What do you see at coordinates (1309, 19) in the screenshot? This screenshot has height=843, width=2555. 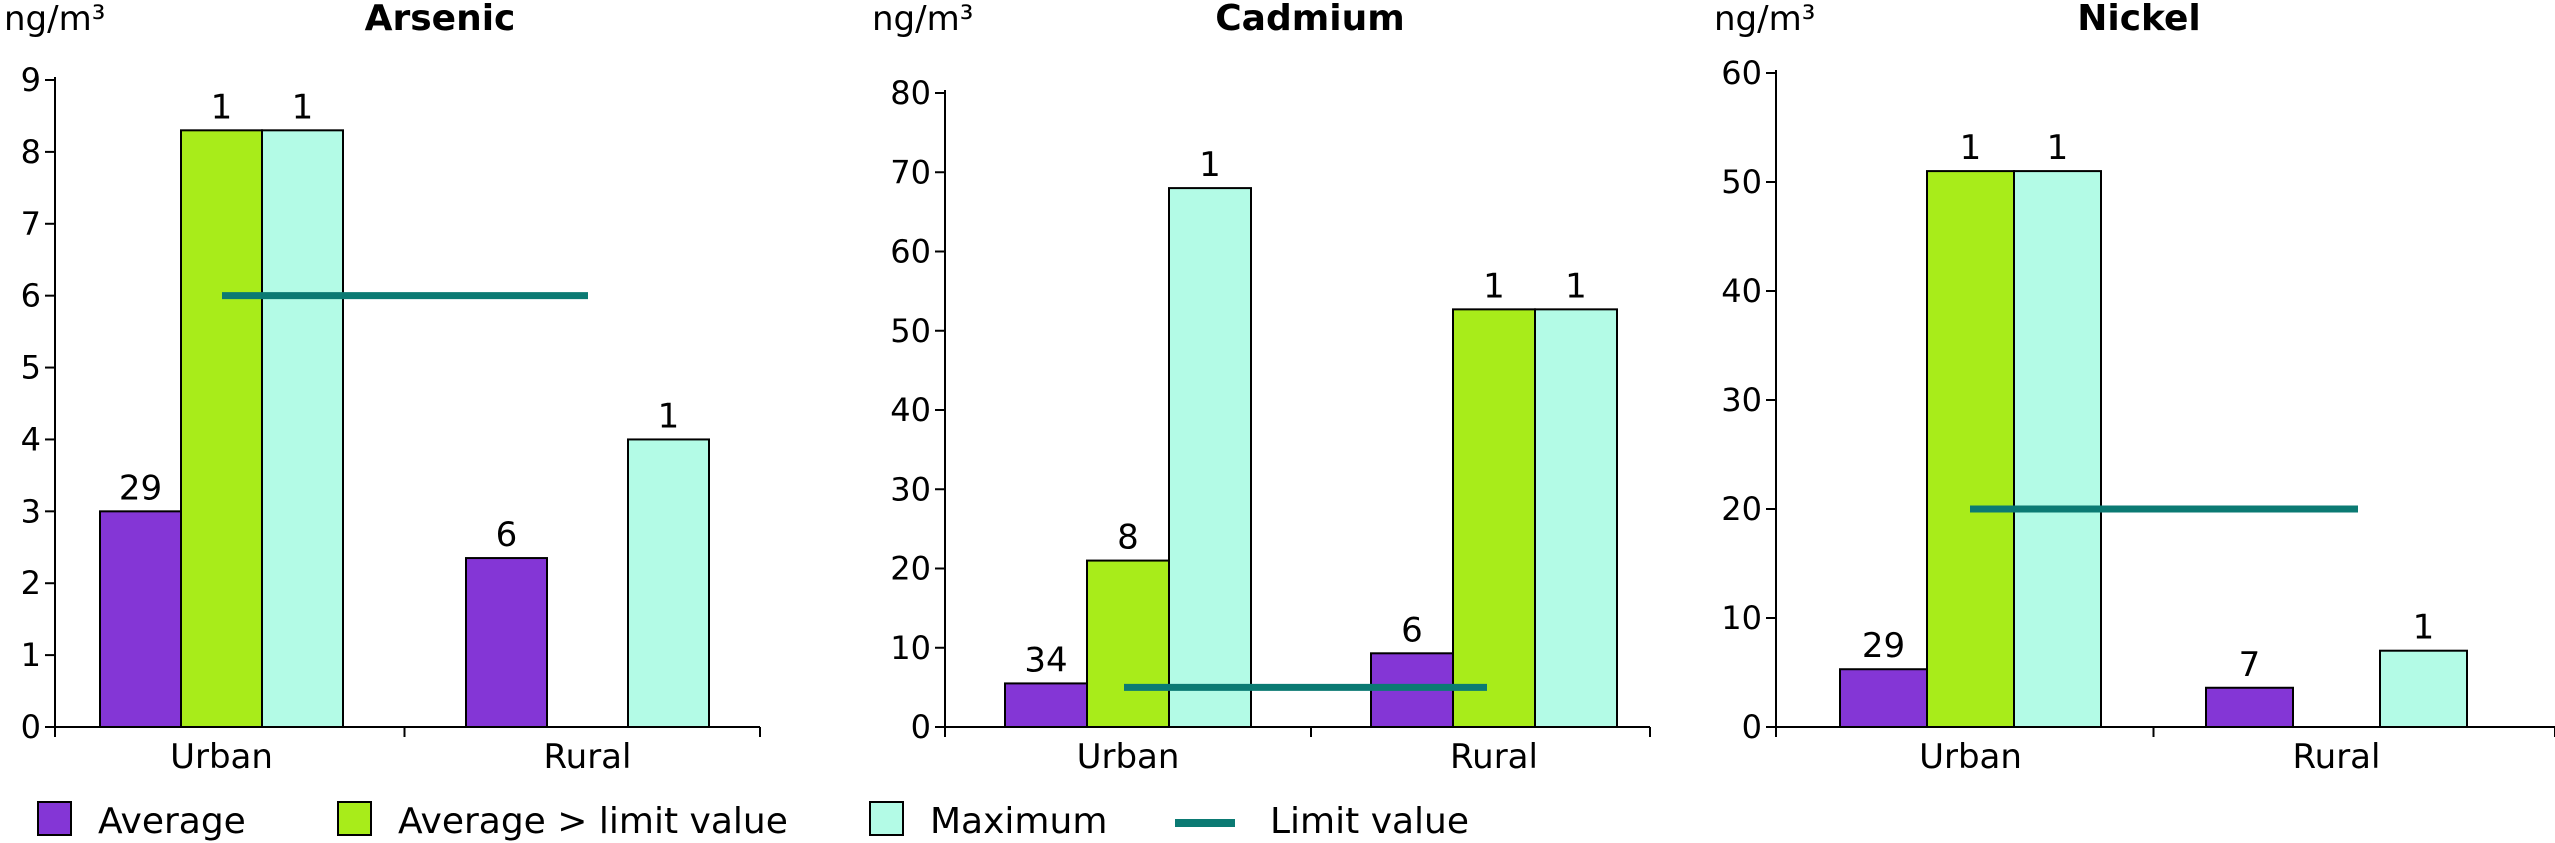 I see `chart-title: Cadmium` at bounding box center [1309, 19].